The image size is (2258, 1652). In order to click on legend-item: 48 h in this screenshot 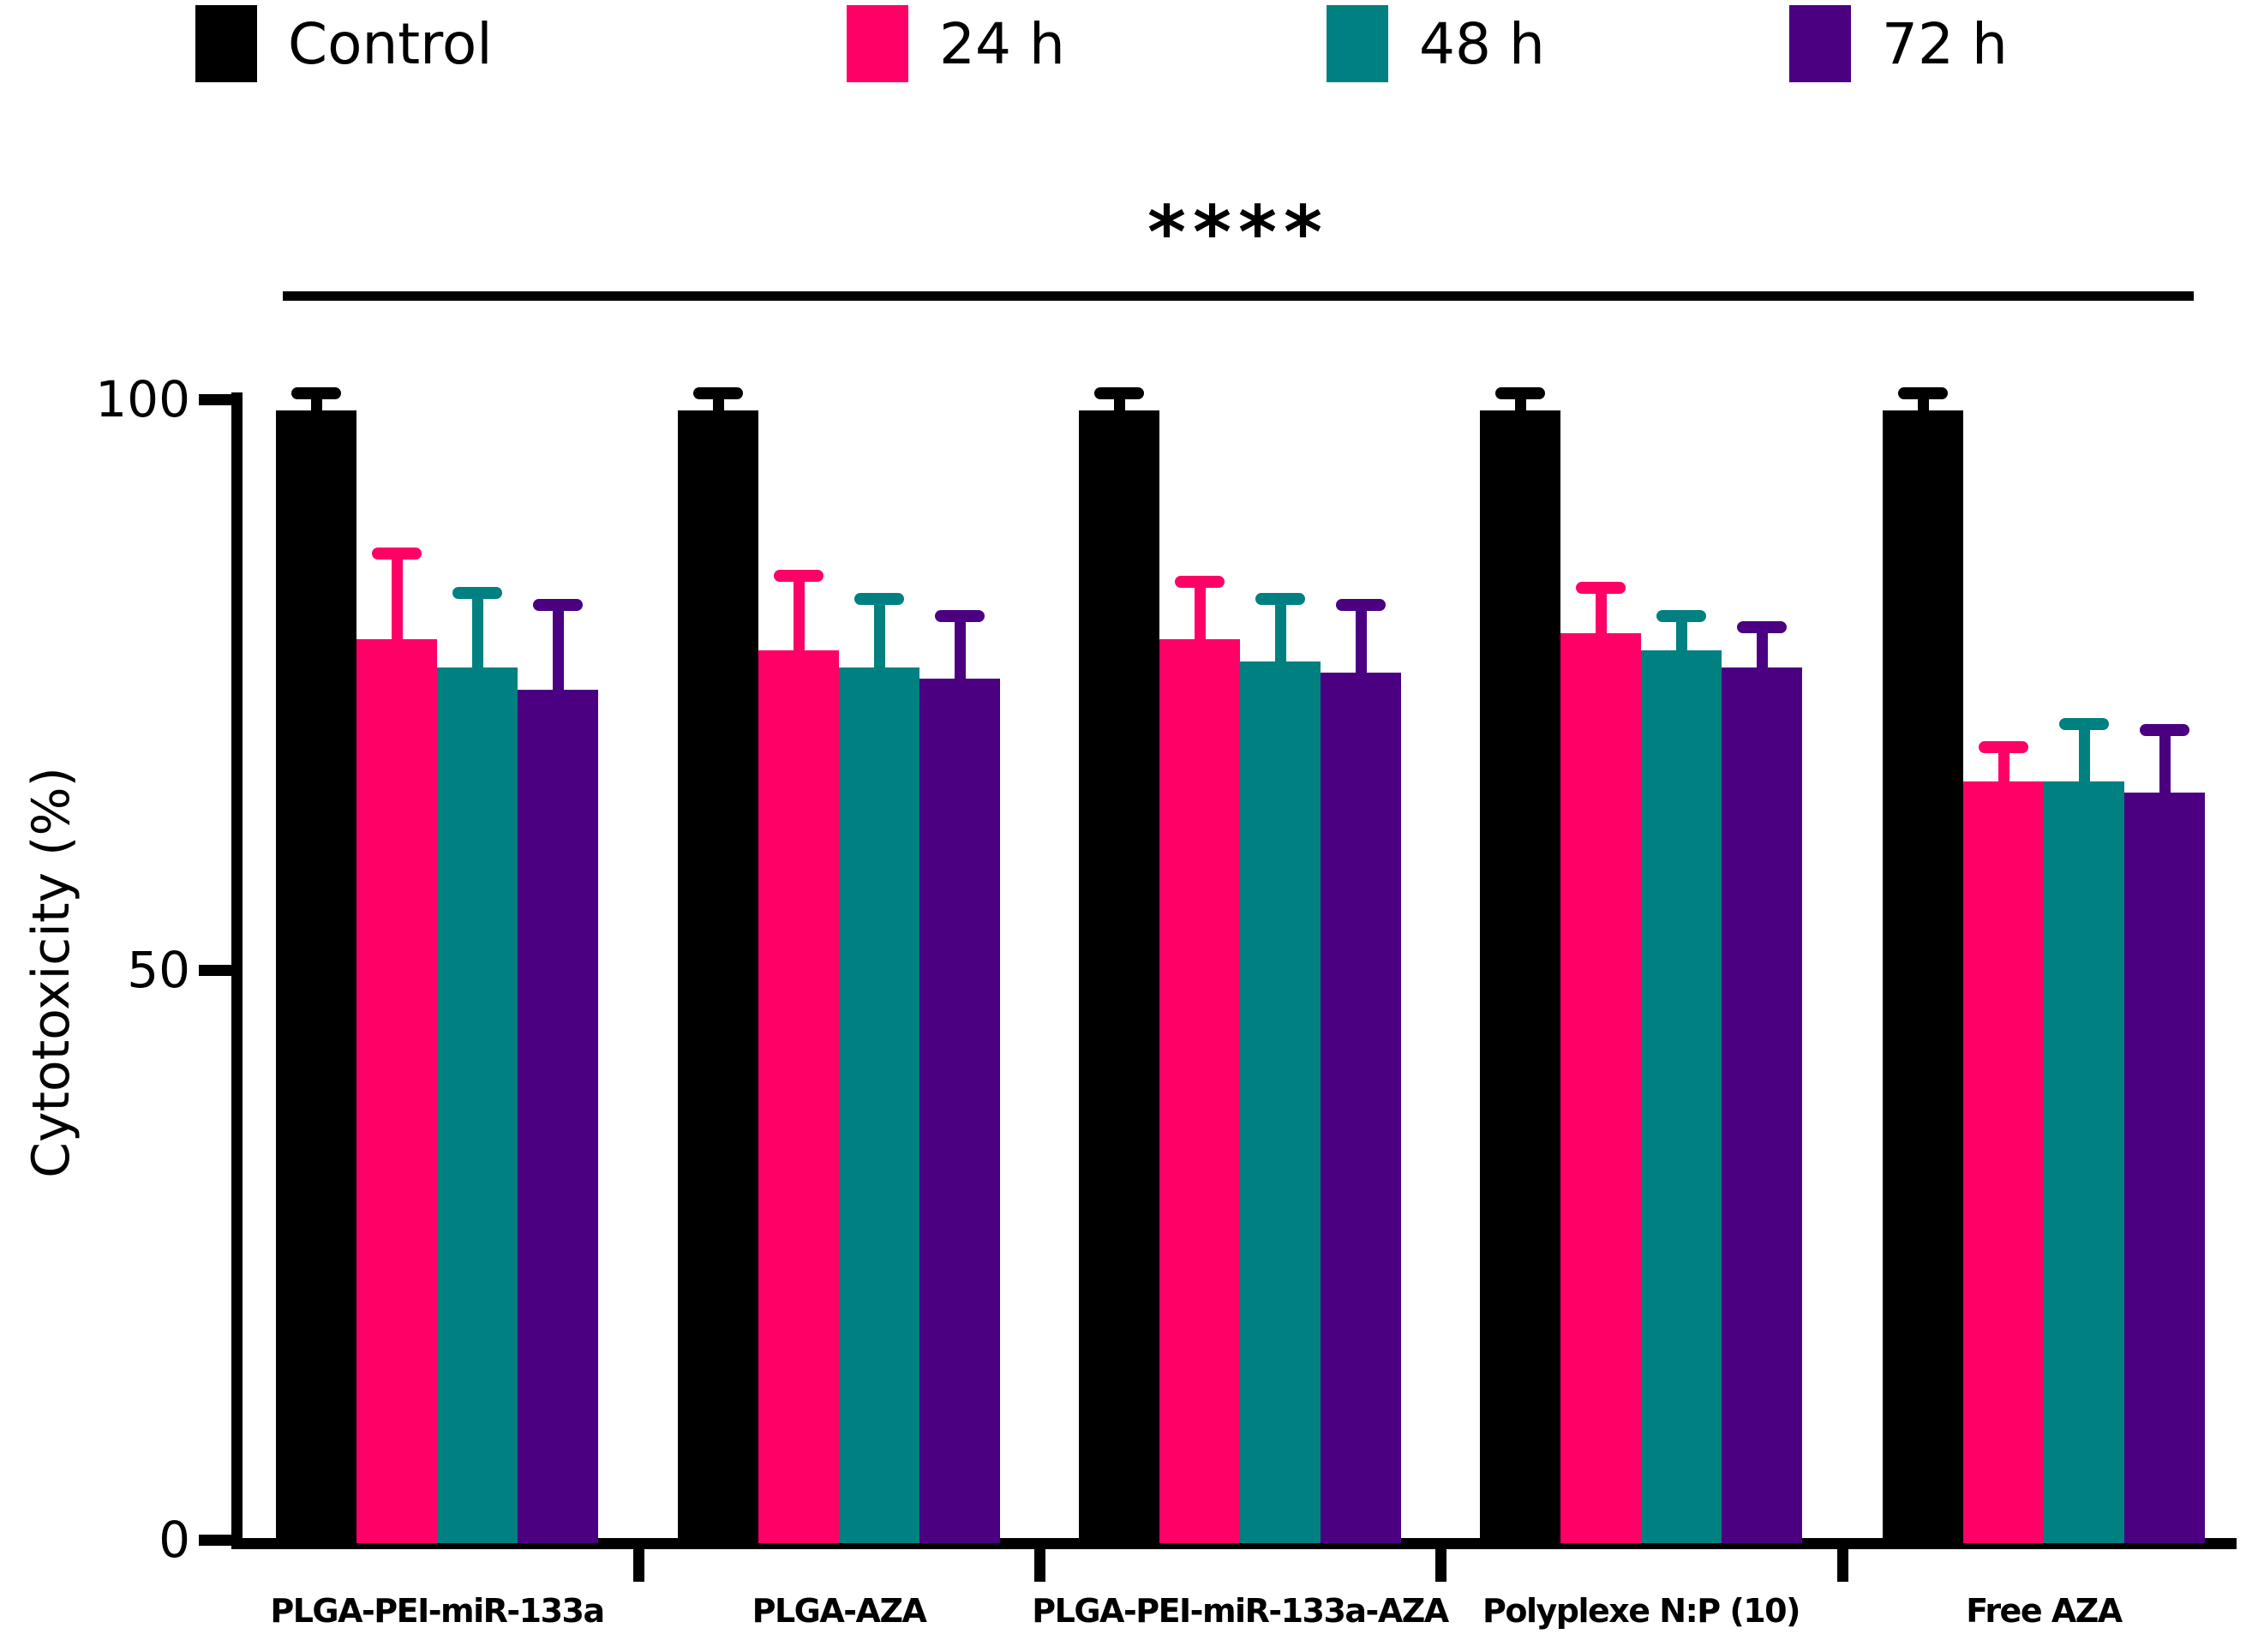, I will do `click(1436, 43)`.